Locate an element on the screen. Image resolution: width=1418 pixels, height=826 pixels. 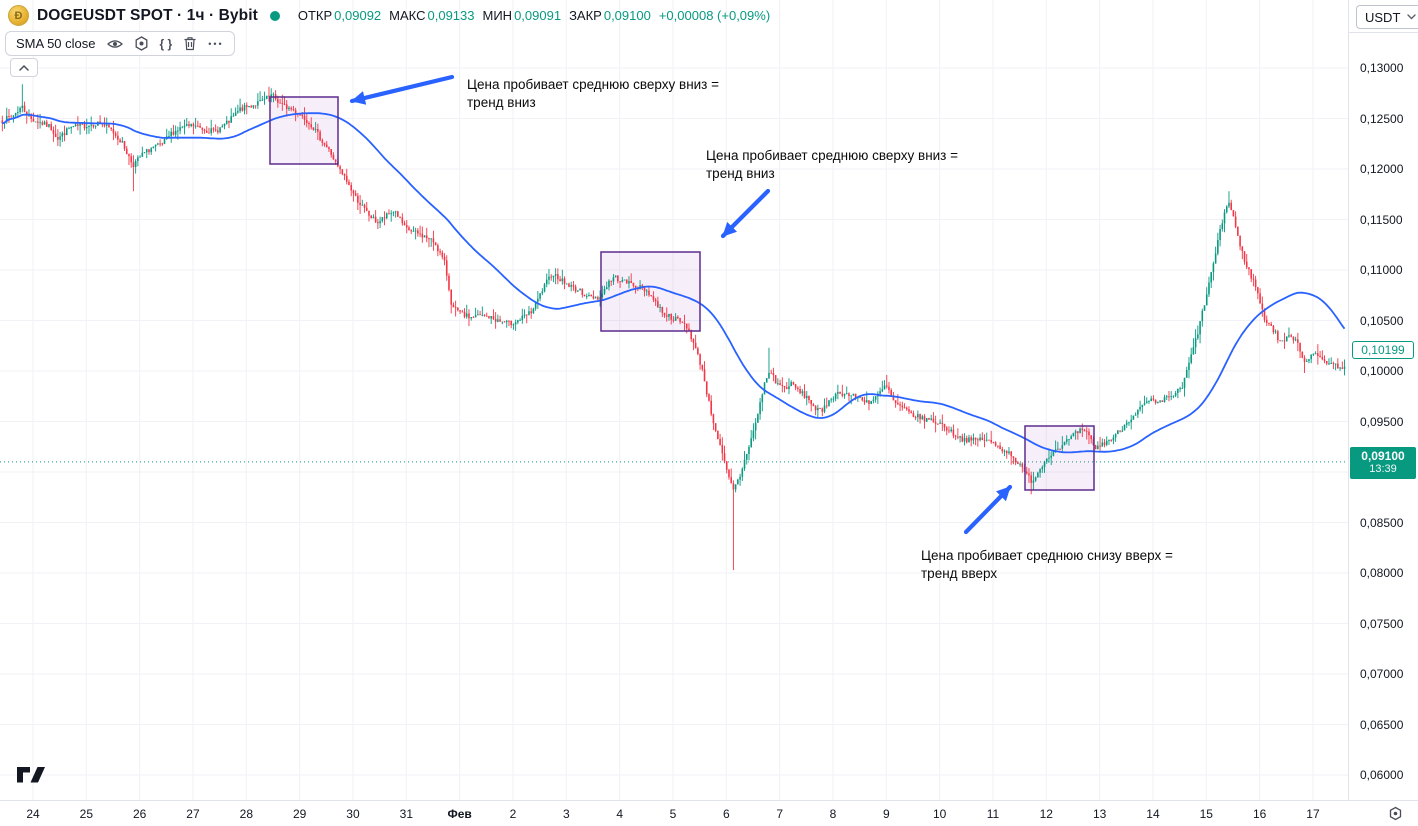
price-axis-label: 0,10500 is located at coordinates (1382, 320).